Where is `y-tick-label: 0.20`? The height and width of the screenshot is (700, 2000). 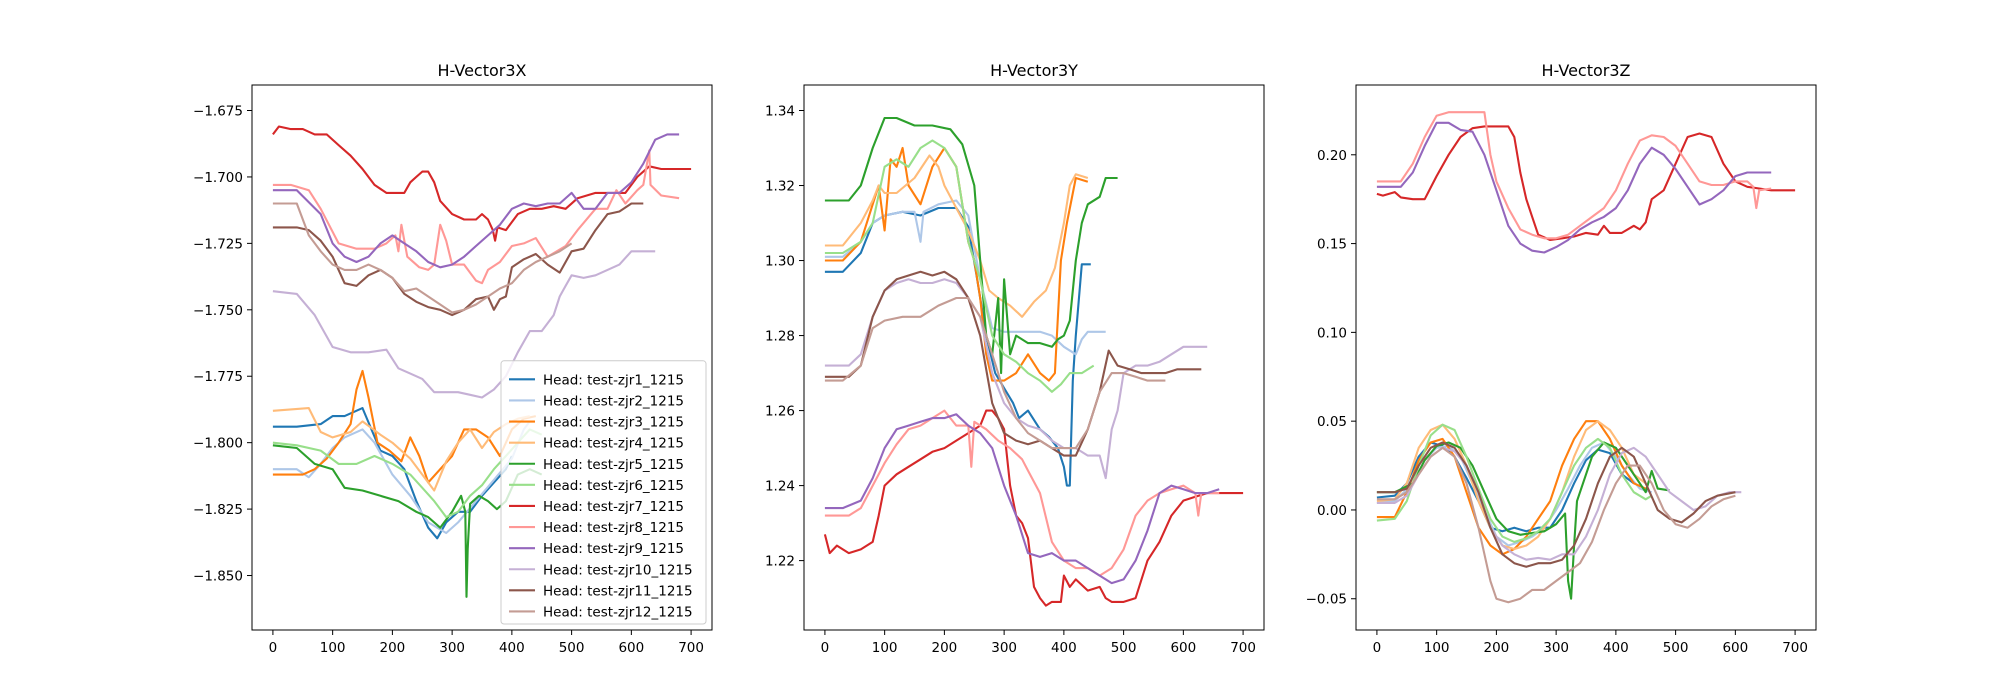
y-tick-label: 0.20 is located at coordinates (1332, 156).